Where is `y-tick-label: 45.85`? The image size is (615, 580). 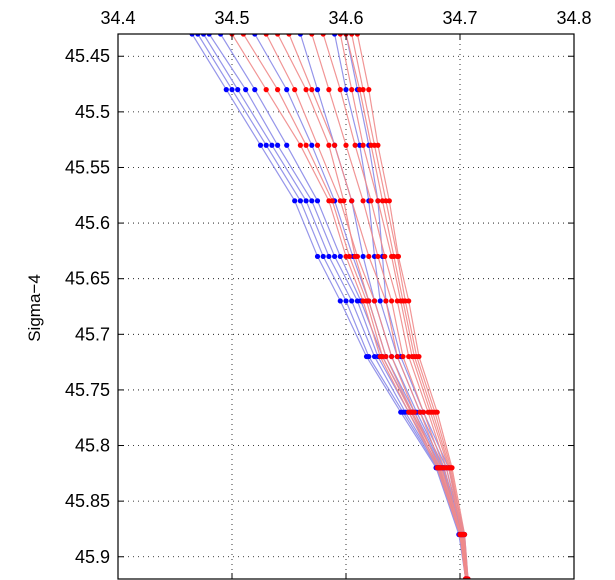 y-tick-label: 45.85 is located at coordinates (87, 501).